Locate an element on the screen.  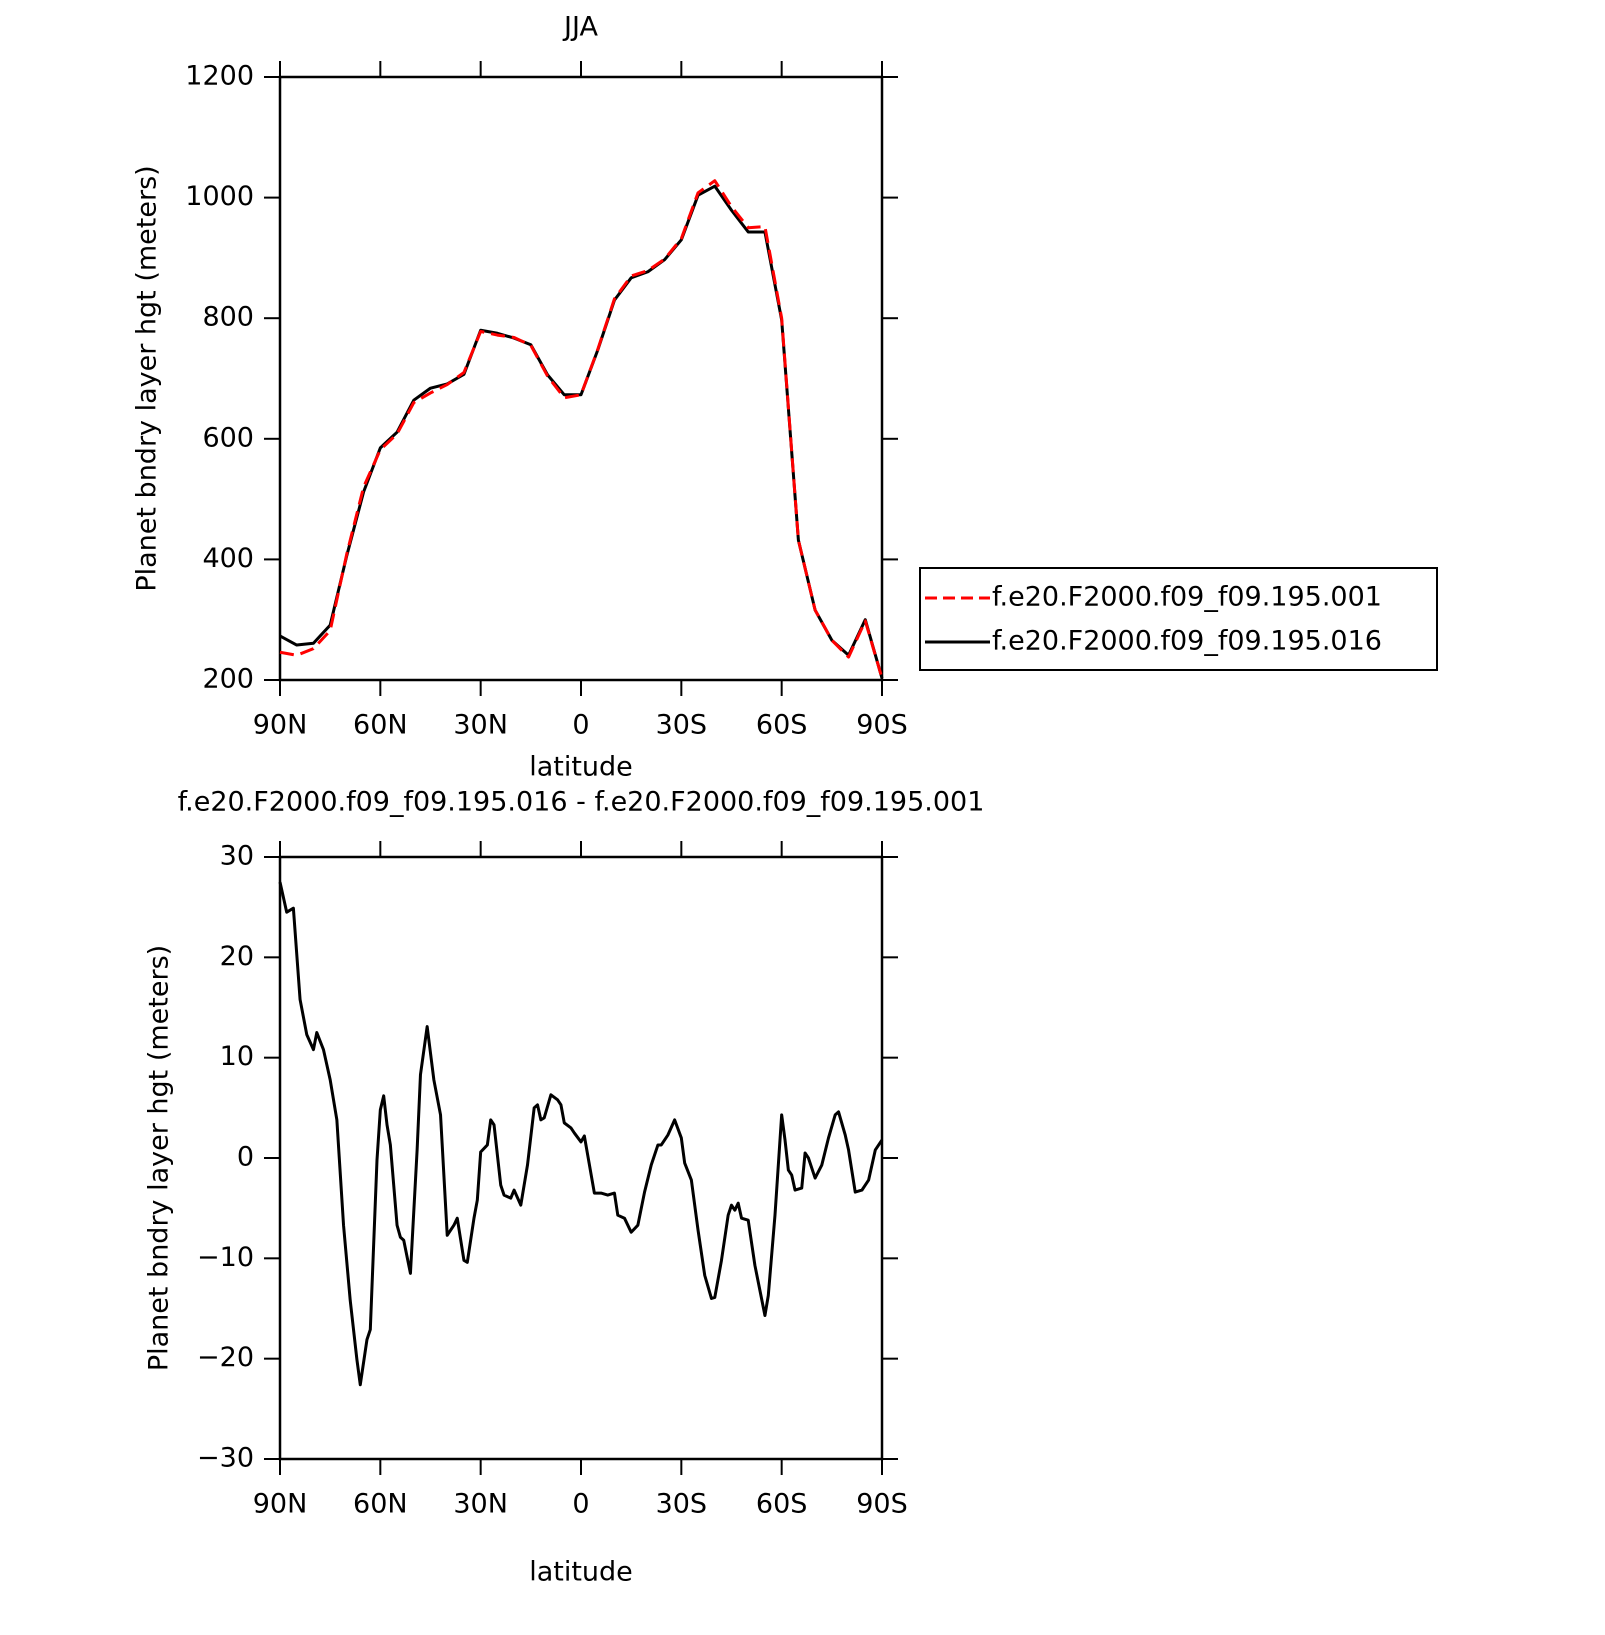
y-tick-label: 800 is located at coordinates (228, 317).